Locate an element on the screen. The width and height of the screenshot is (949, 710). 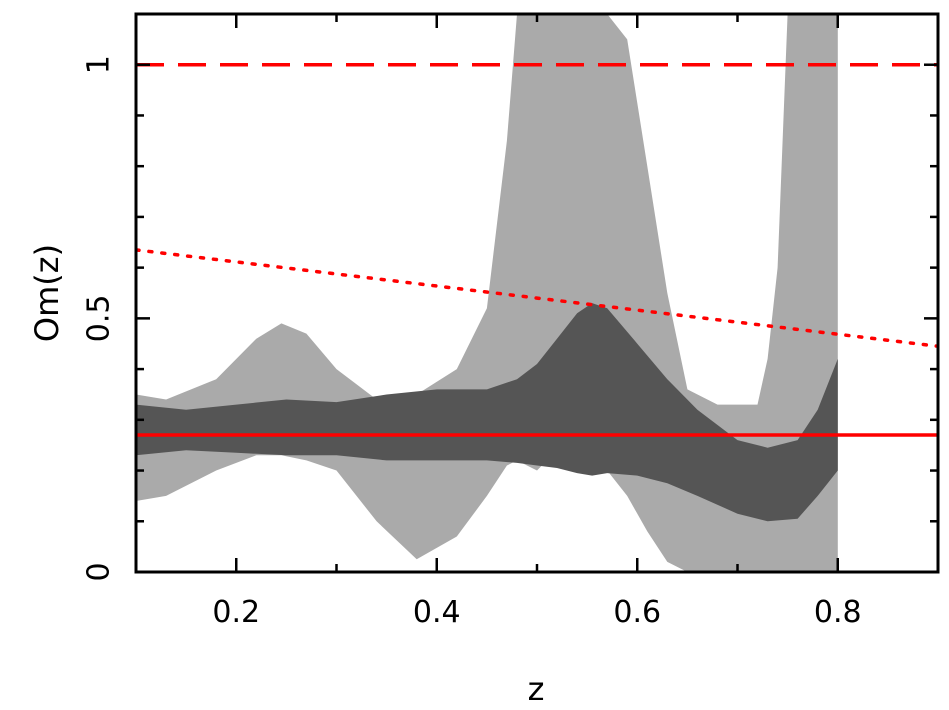
x-tick-label: 0.2 is located at coordinates (236, 612).